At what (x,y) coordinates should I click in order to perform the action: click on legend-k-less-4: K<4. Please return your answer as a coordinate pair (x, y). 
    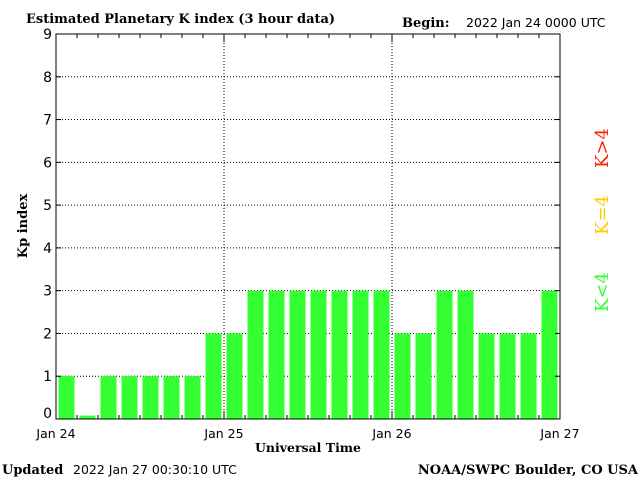
    Looking at the image, I should click on (602, 292).